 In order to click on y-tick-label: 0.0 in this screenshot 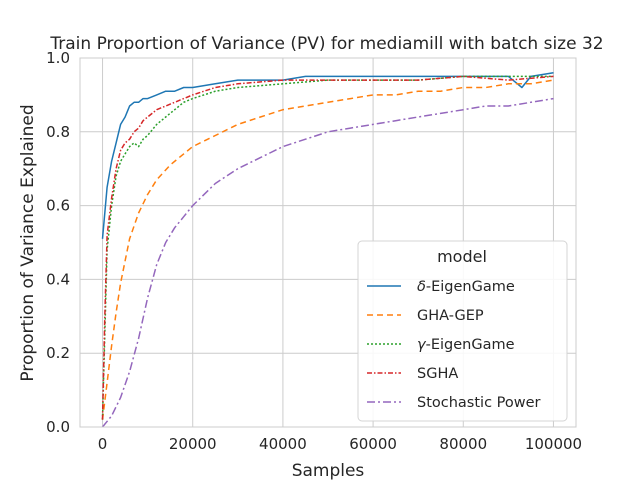, I will do `click(58, 427)`.